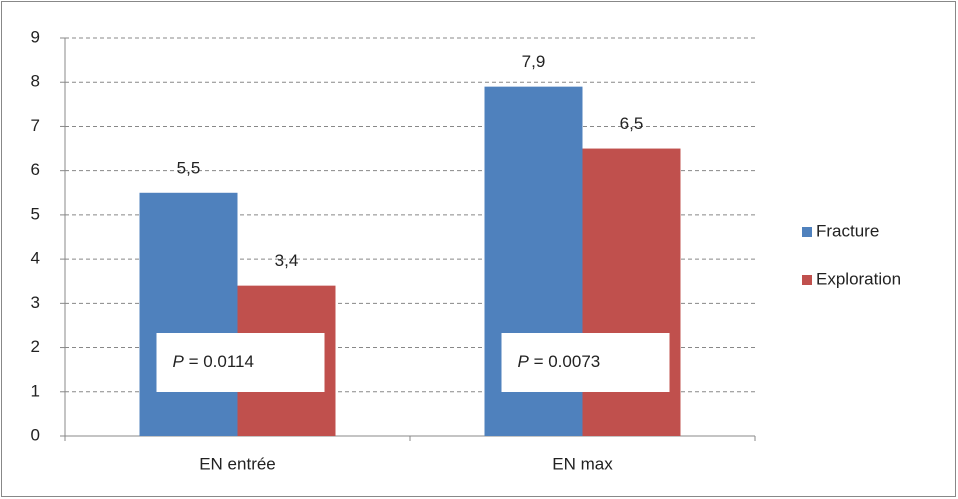 This screenshot has height=499, width=958. I want to click on legend-label: Exploration, so click(858, 278).